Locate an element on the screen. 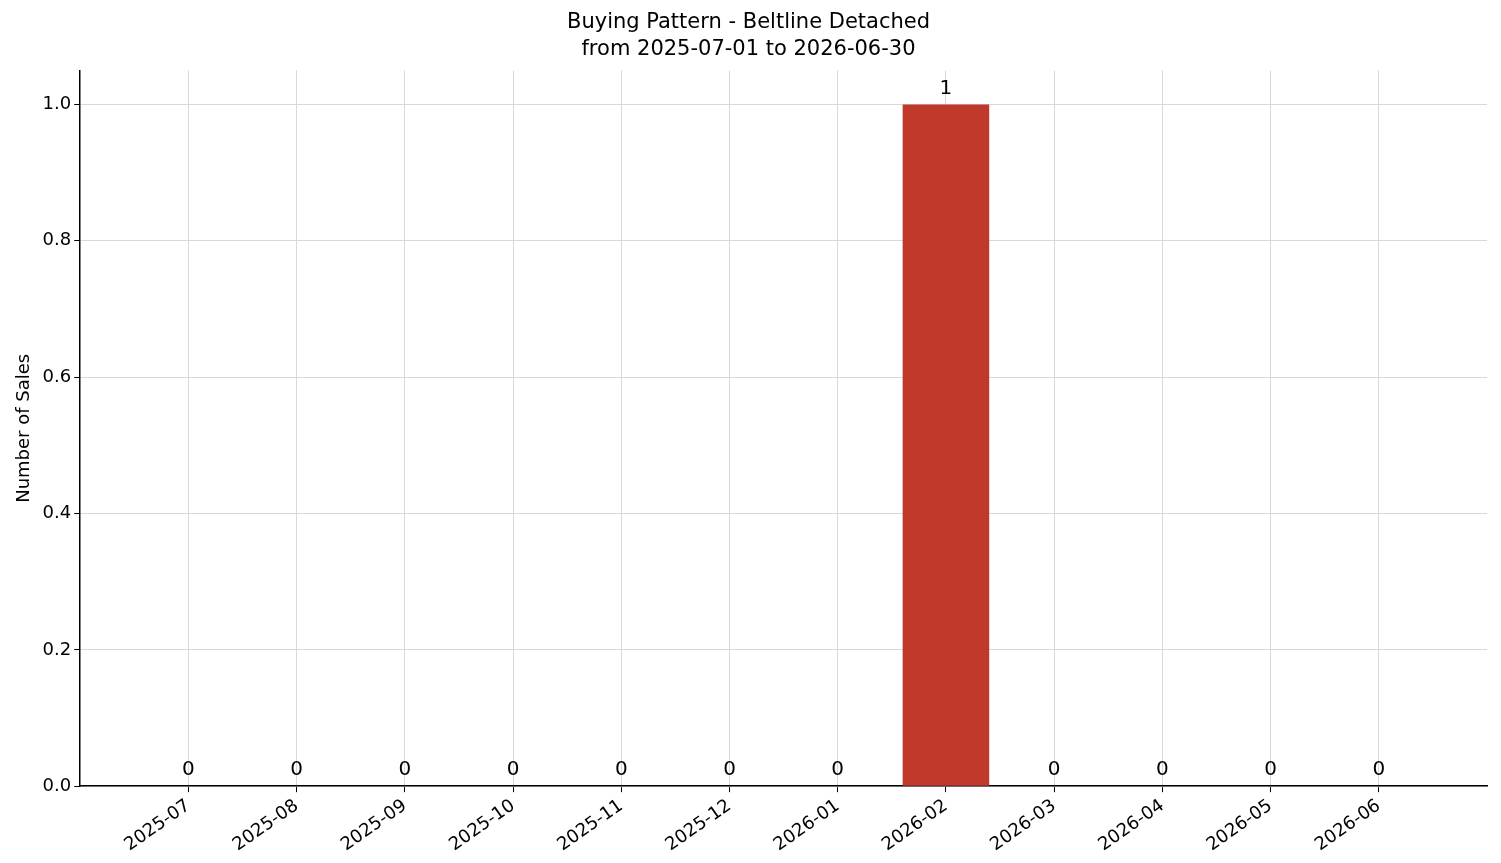 This screenshot has height=863, width=1501. y-tick-label: 0.4 is located at coordinates (57, 512).